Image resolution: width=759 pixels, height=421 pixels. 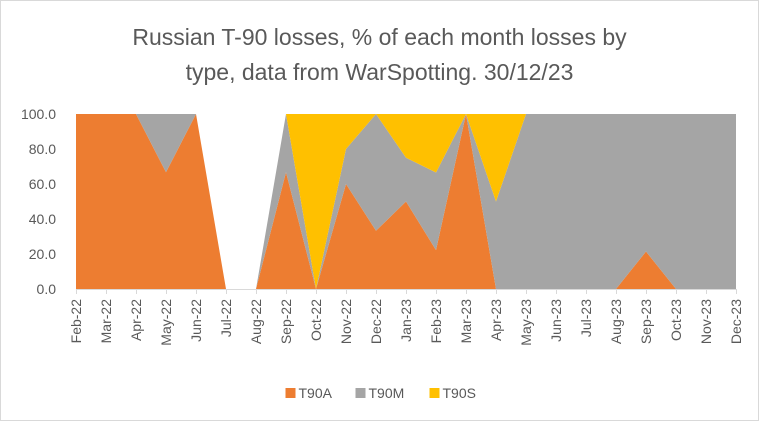 What do you see at coordinates (226, 318) in the screenshot?
I see `x-tick-label: Jul-22` at bounding box center [226, 318].